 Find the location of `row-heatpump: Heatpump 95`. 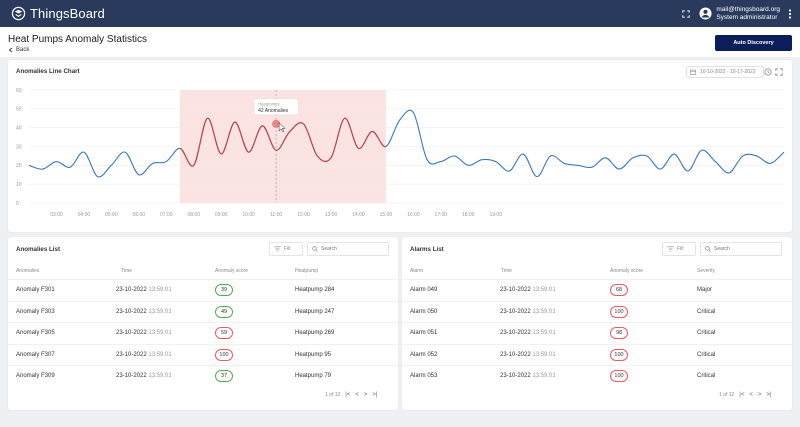

row-heatpump: Heatpump 95 is located at coordinates (313, 354).